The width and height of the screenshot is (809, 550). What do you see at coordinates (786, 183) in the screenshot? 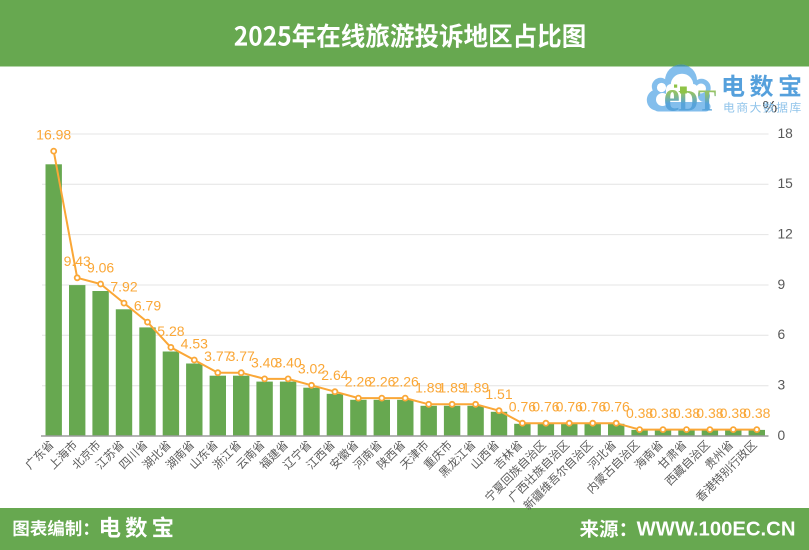
I see `svg-text: 15` at bounding box center [786, 183].